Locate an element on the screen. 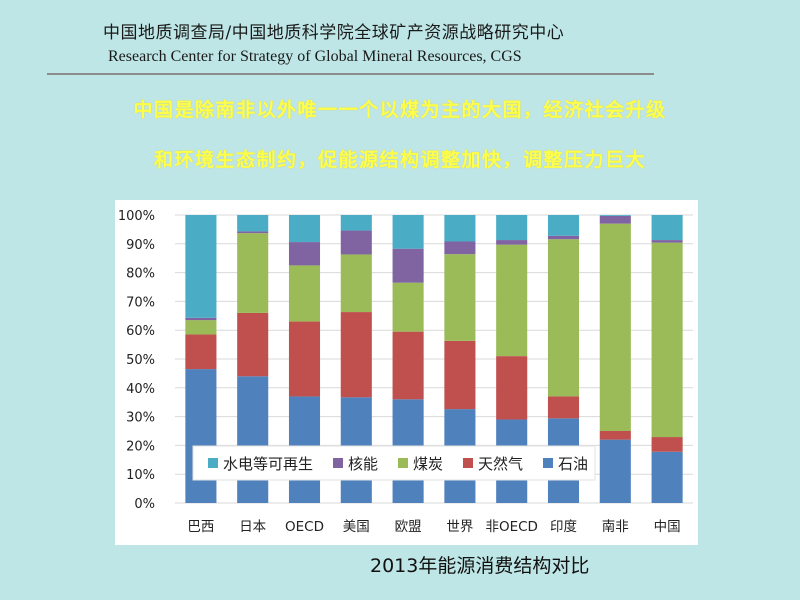 The width and height of the screenshot is (800, 600). x-tick-label: 美国 is located at coordinates (356, 527).